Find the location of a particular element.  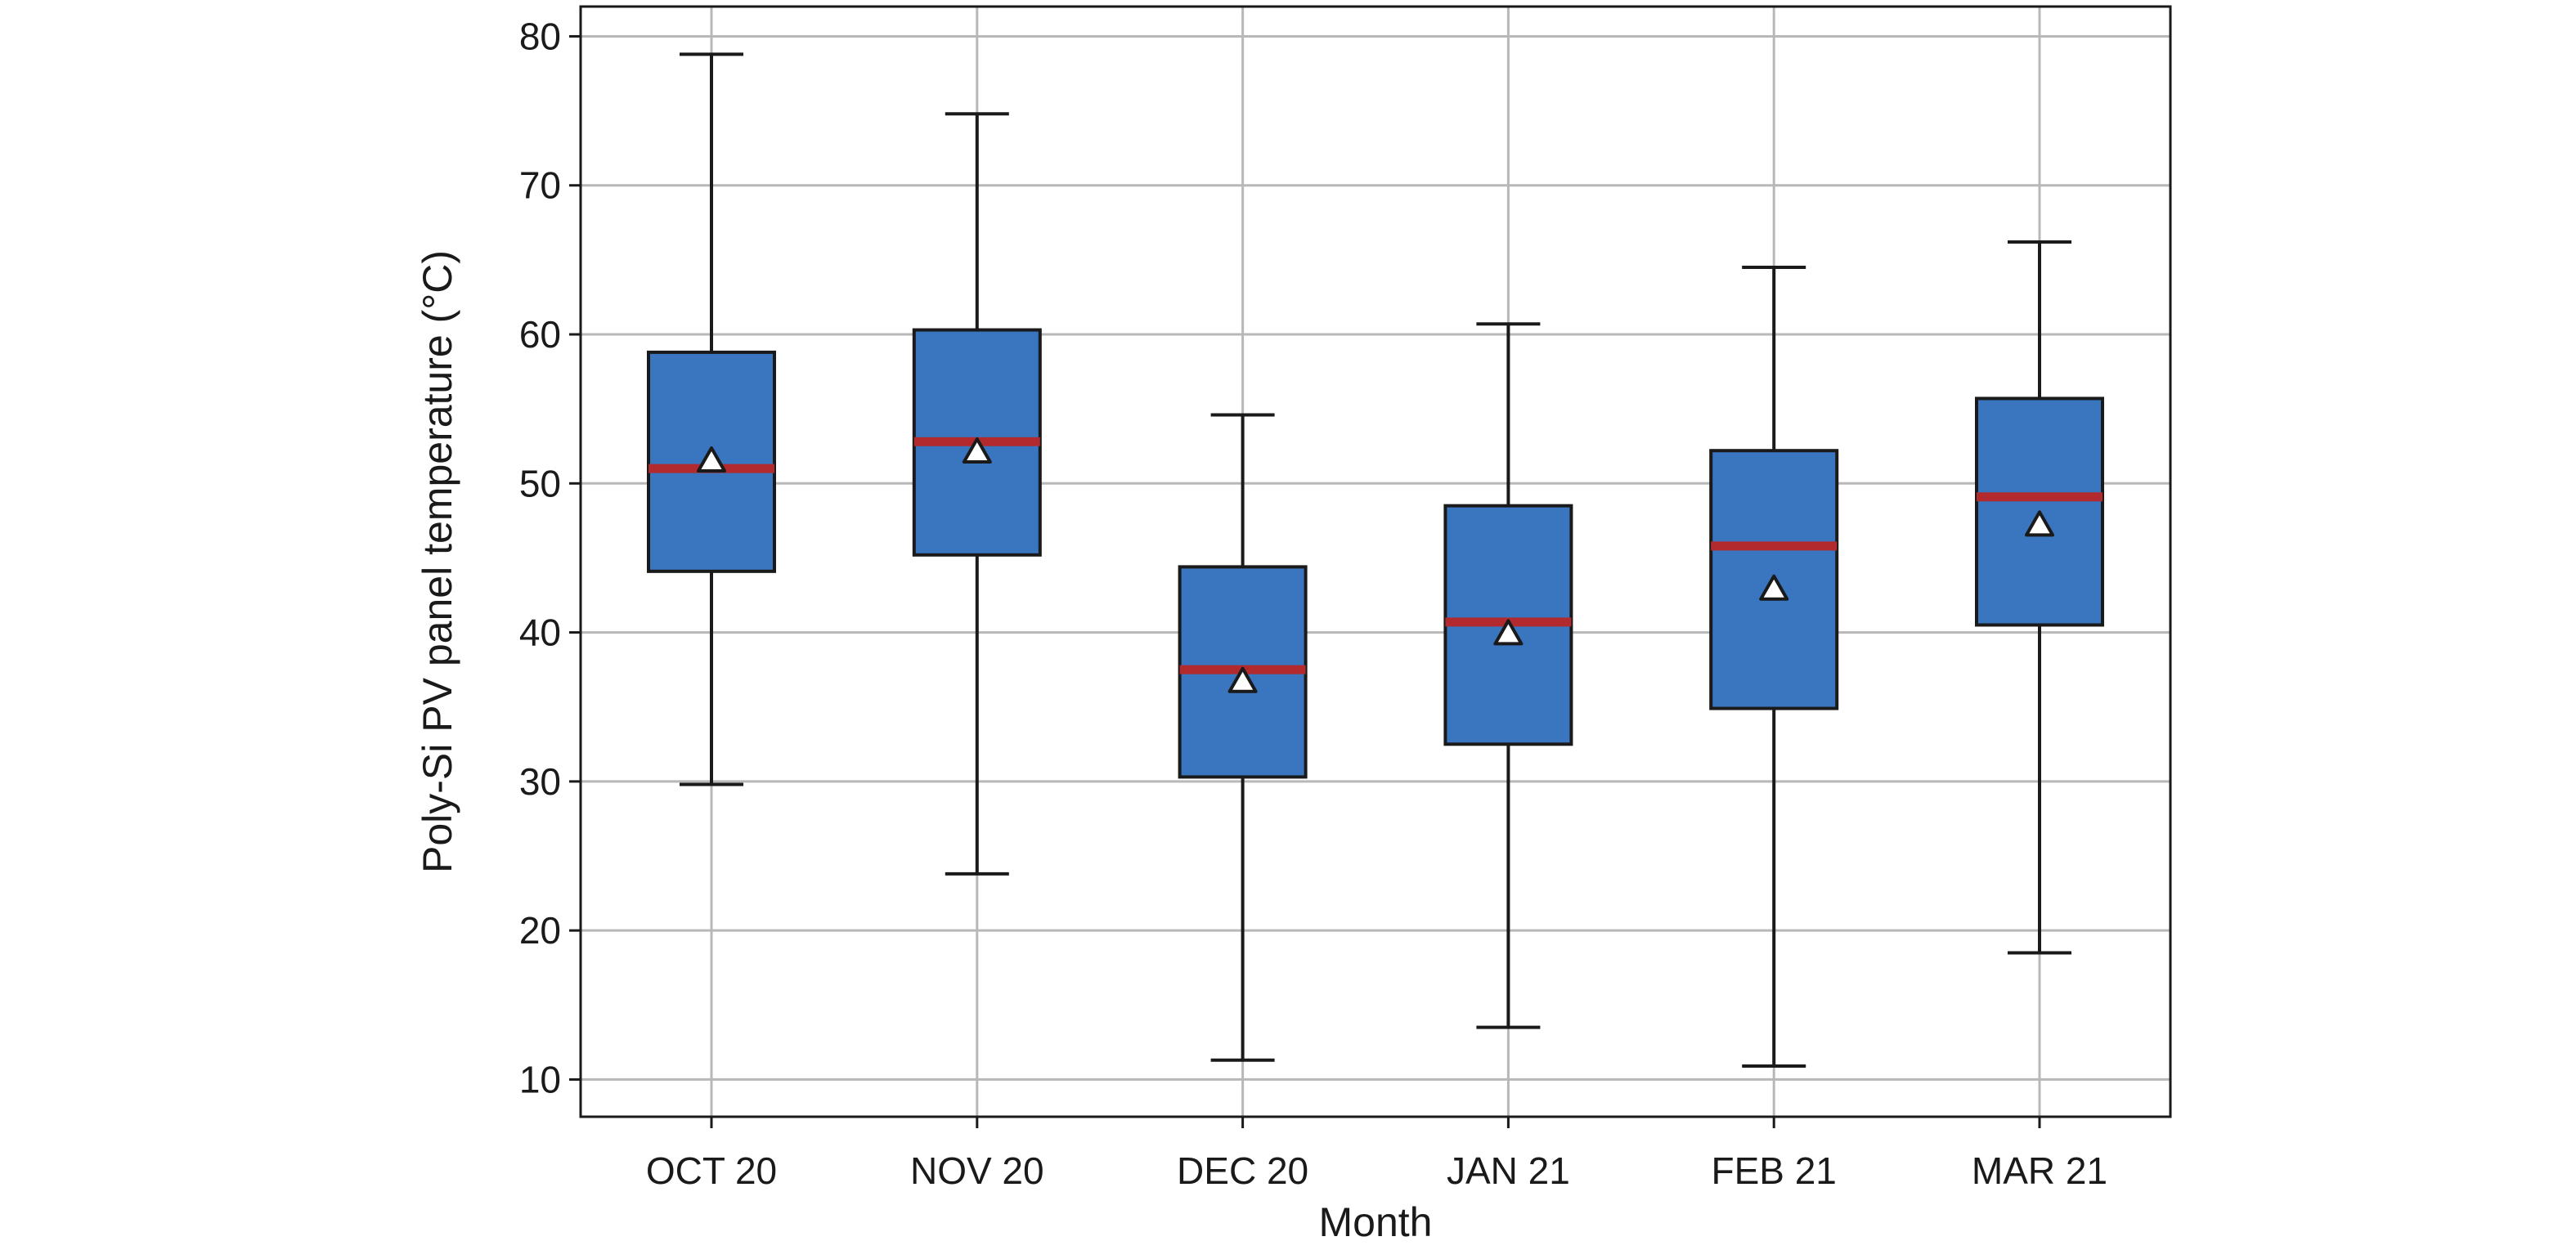

x-tick-label: OCT 20 is located at coordinates (712, 1170).